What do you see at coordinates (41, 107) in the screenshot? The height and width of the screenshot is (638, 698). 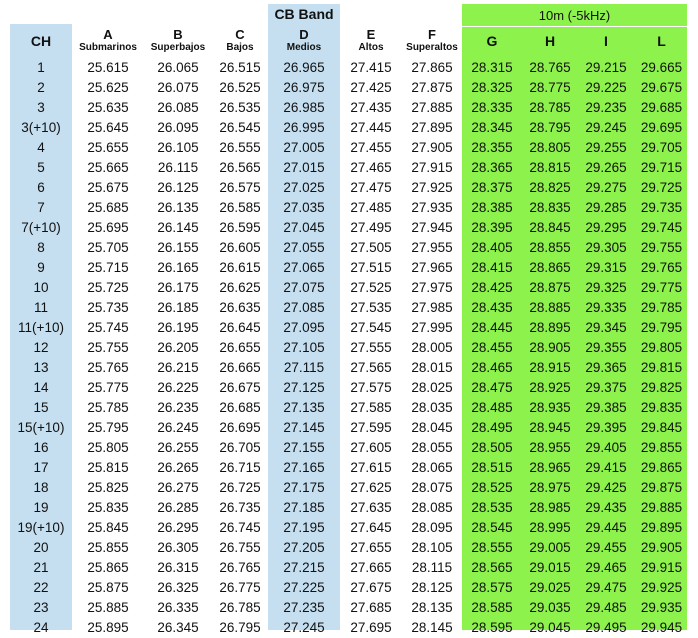 I see `cell-ch: 3` at bounding box center [41, 107].